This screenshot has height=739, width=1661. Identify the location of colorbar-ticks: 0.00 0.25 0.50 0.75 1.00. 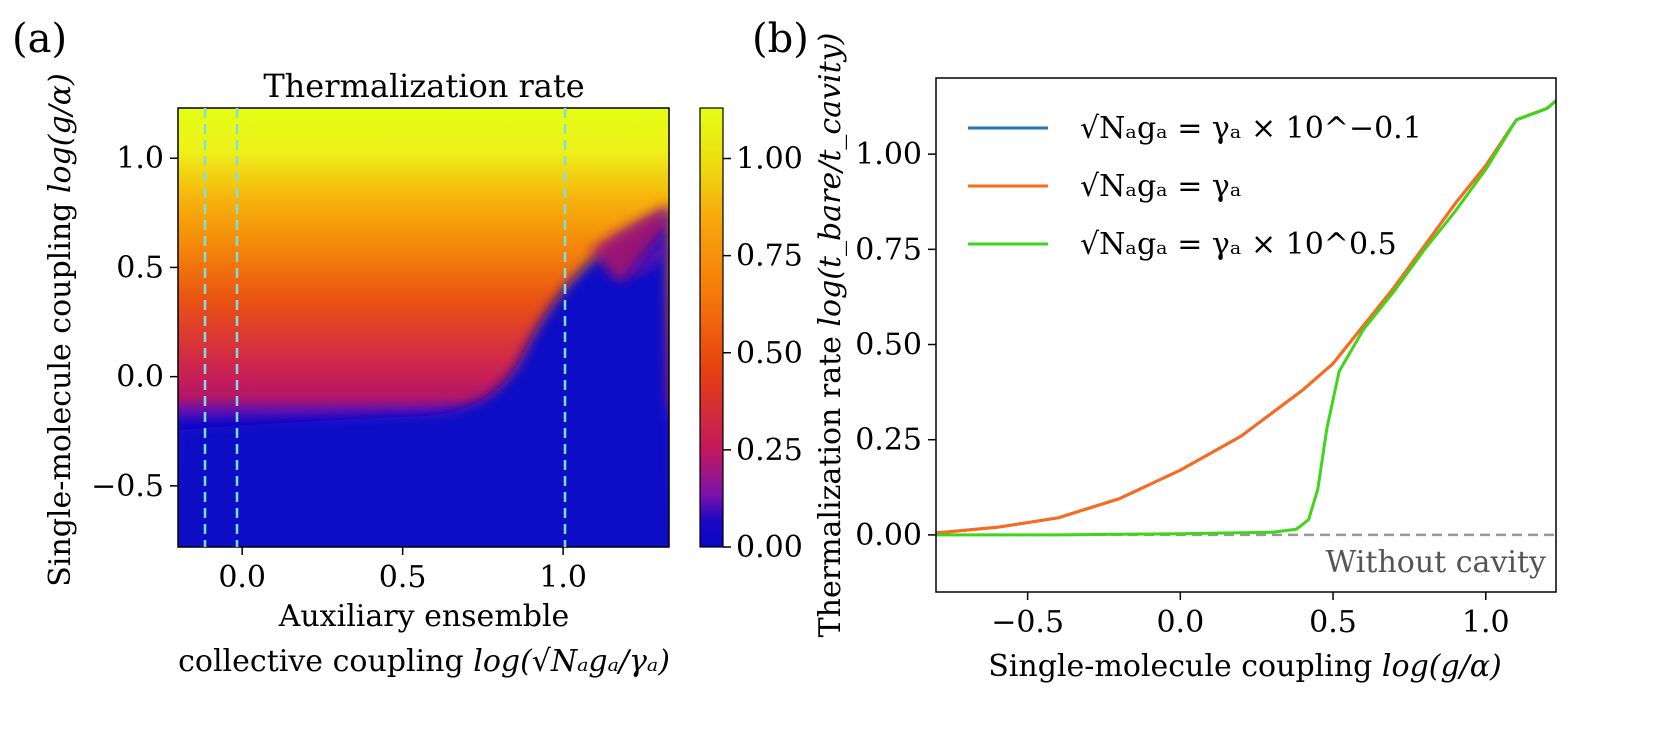
(763, 353).